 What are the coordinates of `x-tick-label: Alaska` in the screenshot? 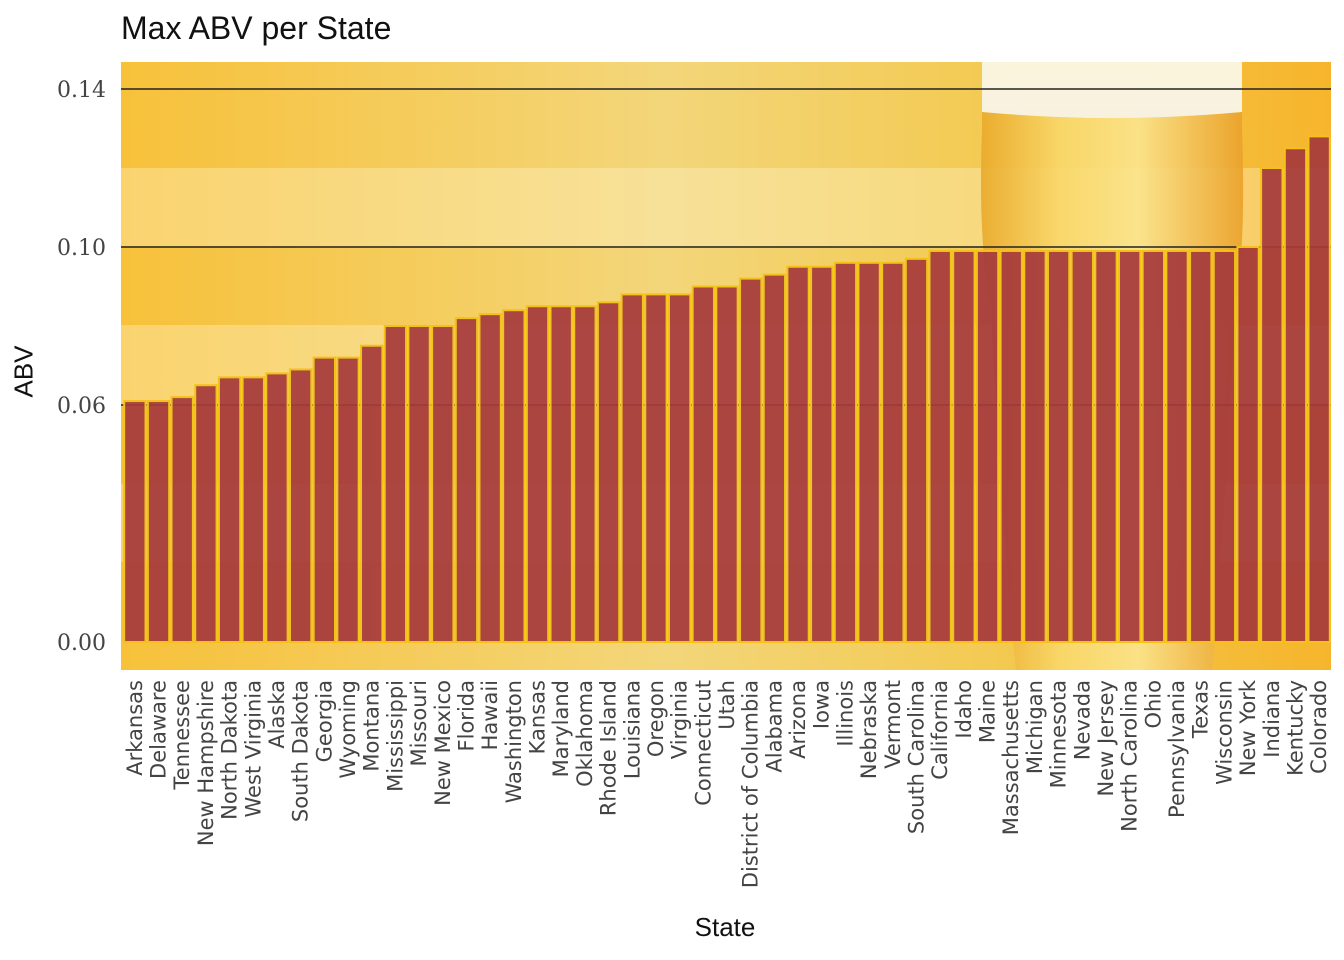 It's located at (277, 714).